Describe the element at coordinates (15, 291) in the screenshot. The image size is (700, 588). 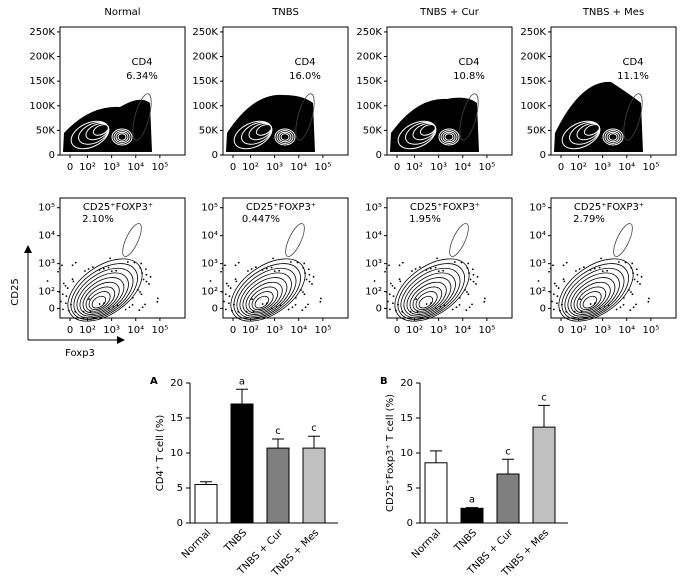
I see `flow-y-label: CD25` at that location.